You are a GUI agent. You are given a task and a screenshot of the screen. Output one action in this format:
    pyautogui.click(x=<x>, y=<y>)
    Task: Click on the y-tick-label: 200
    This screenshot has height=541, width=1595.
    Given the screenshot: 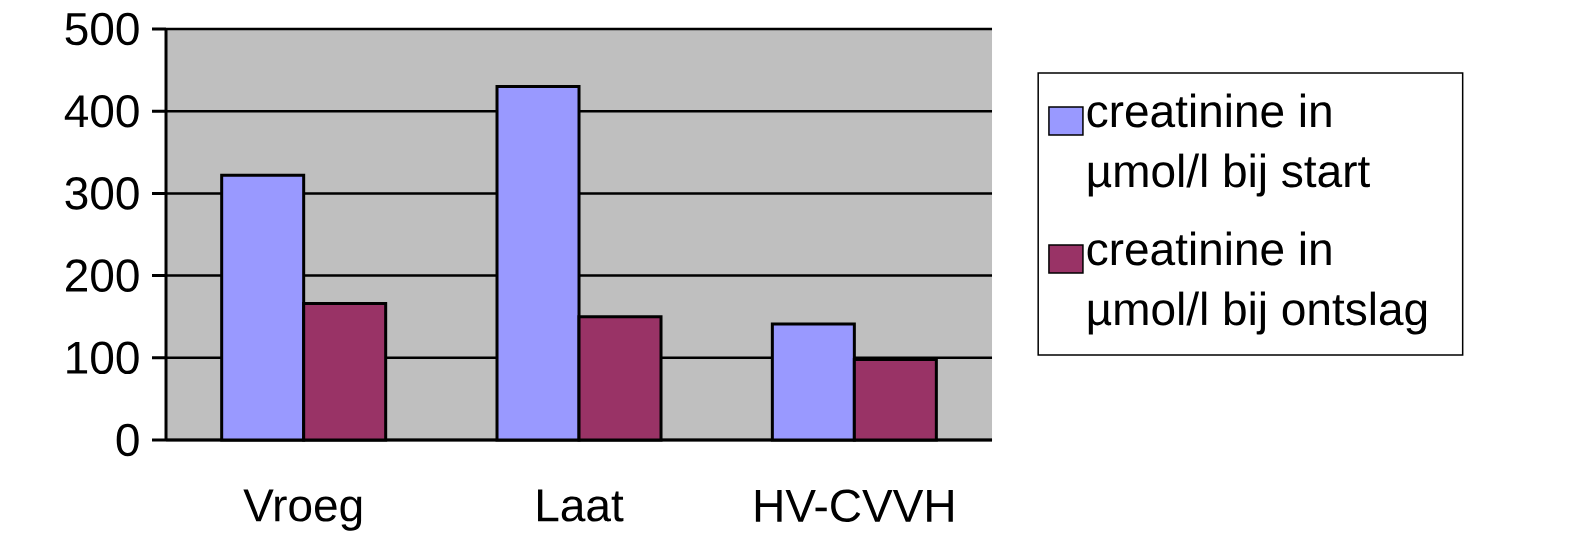 What is the action you would take?
    pyautogui.click(x=102, y=275)
    